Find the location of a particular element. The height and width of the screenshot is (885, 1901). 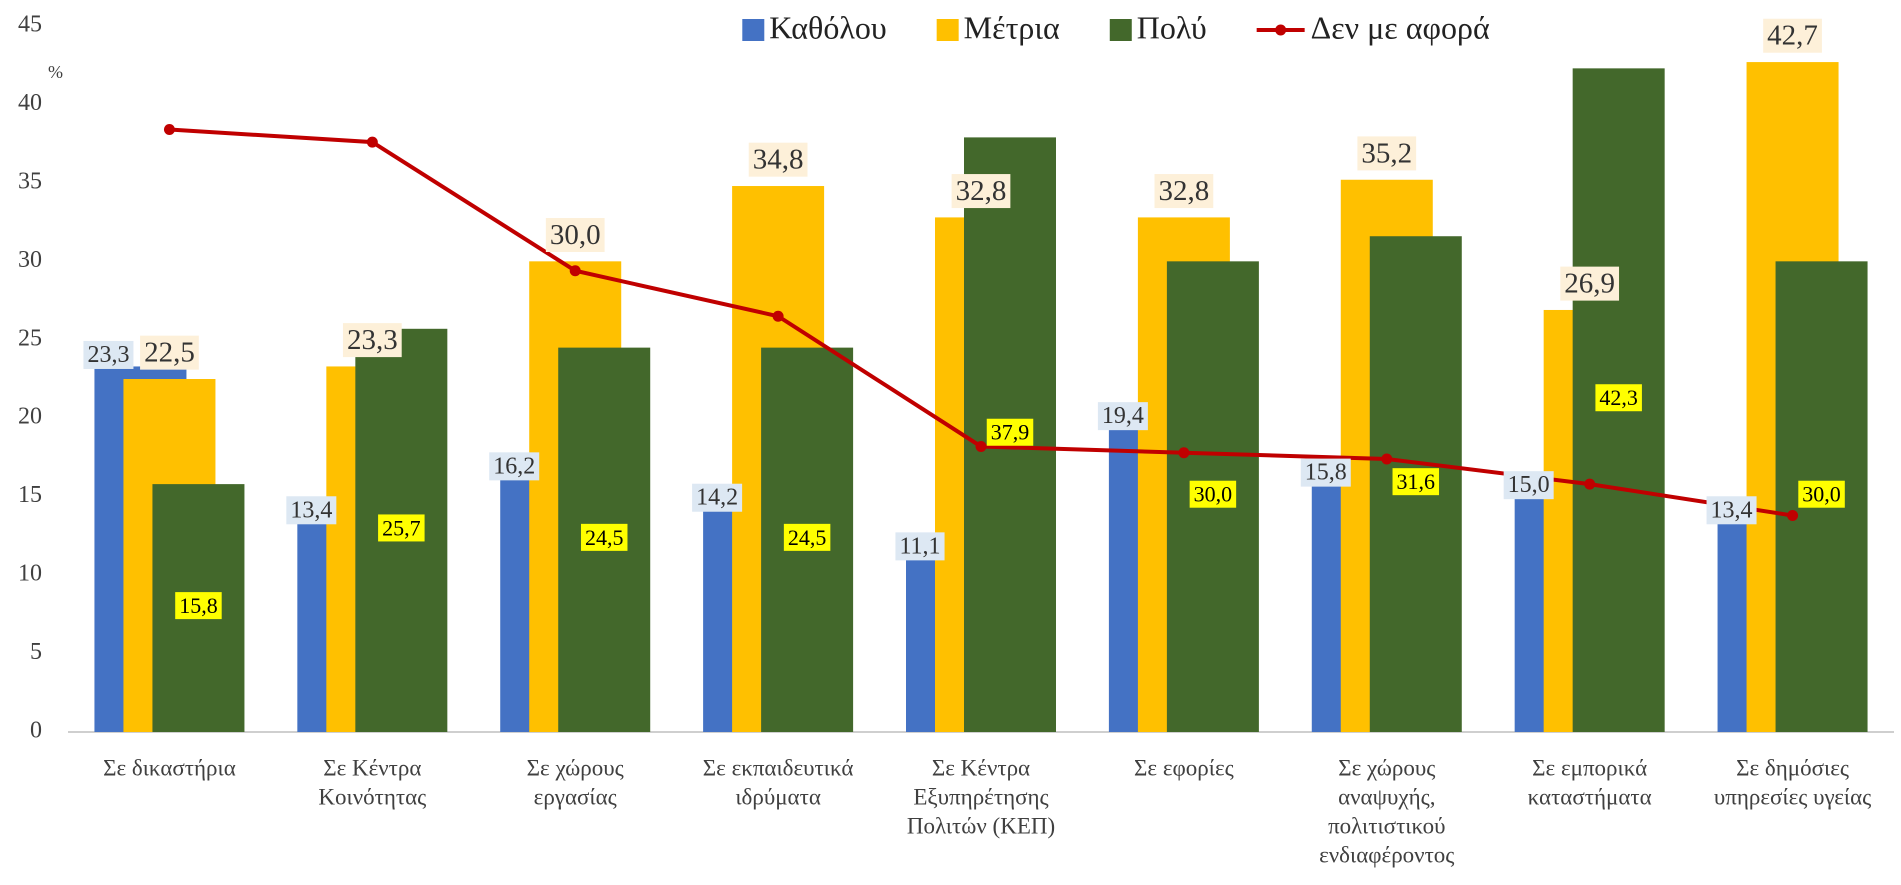

value-label: 19,4 is located at coordinates (1123, 416).